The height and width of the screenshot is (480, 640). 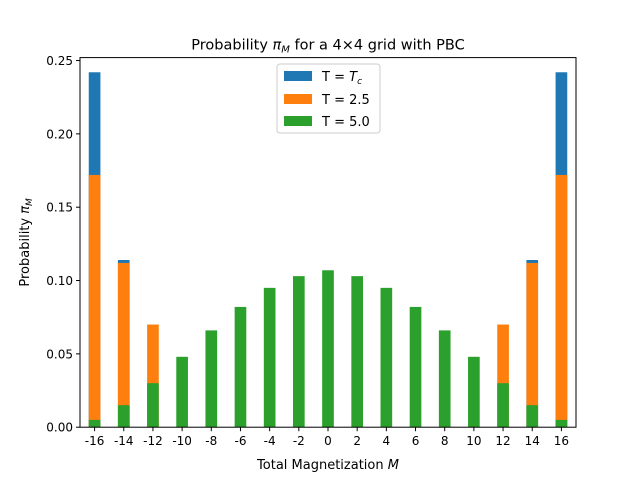 What do you see at coordinates (59, 208) in the screenshot?
I see `y-tick-label: 0.15` at bounding box center [59, 208].